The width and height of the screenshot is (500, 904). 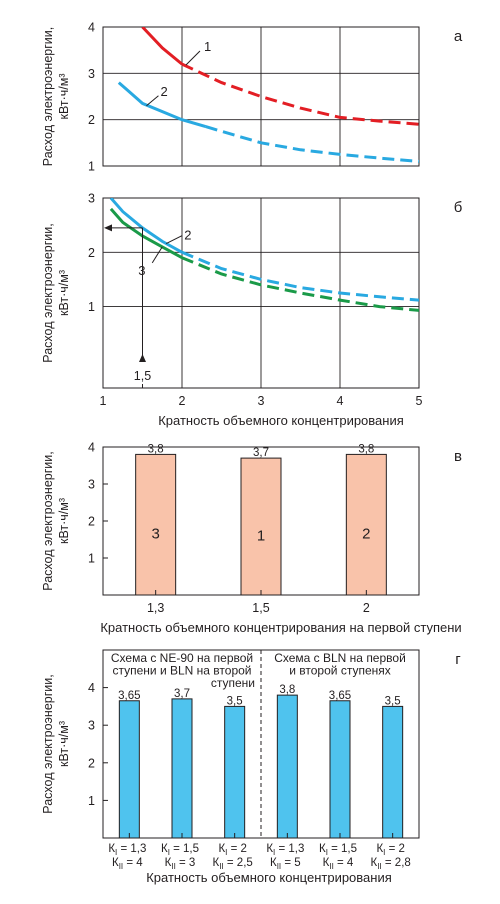 I want to click on group-title-line: Схема с NE-90 на первой, so click(x=182, y=658).